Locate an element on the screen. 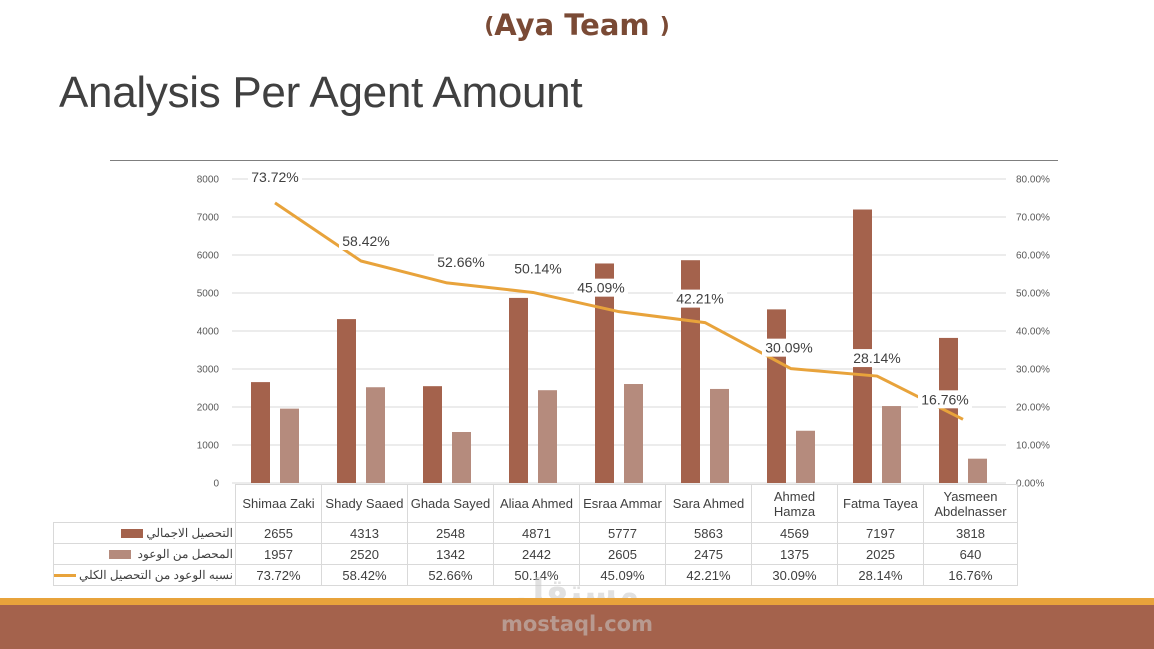 This screenshot has height=649, width=1154. ratio-label-text: 42.21% is located at coordinates (699, 299).